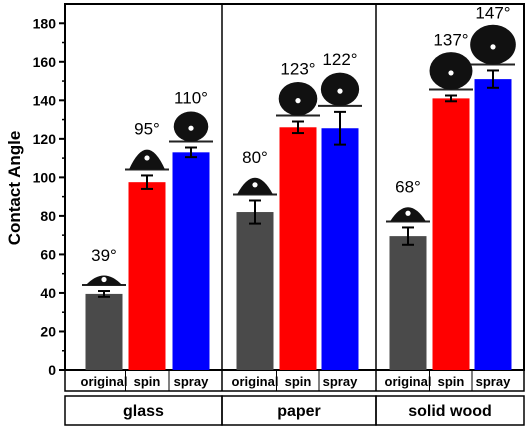  What do you see at coordinates (45, 62) in the screenshot?
I see `y-tick-label: 160` at bounding box center [45, 62].